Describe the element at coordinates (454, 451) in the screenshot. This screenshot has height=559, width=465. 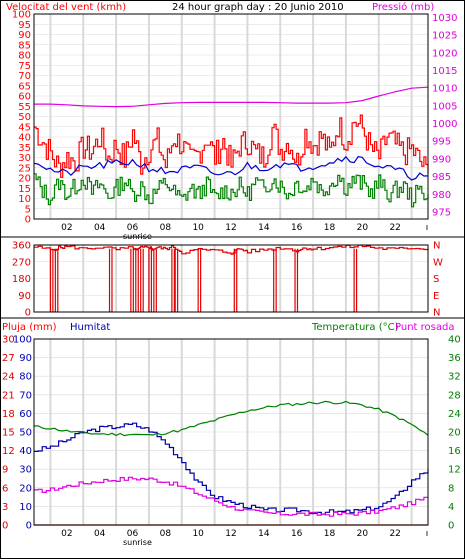
I see `y-tick-label-temperature: 16` at that location.